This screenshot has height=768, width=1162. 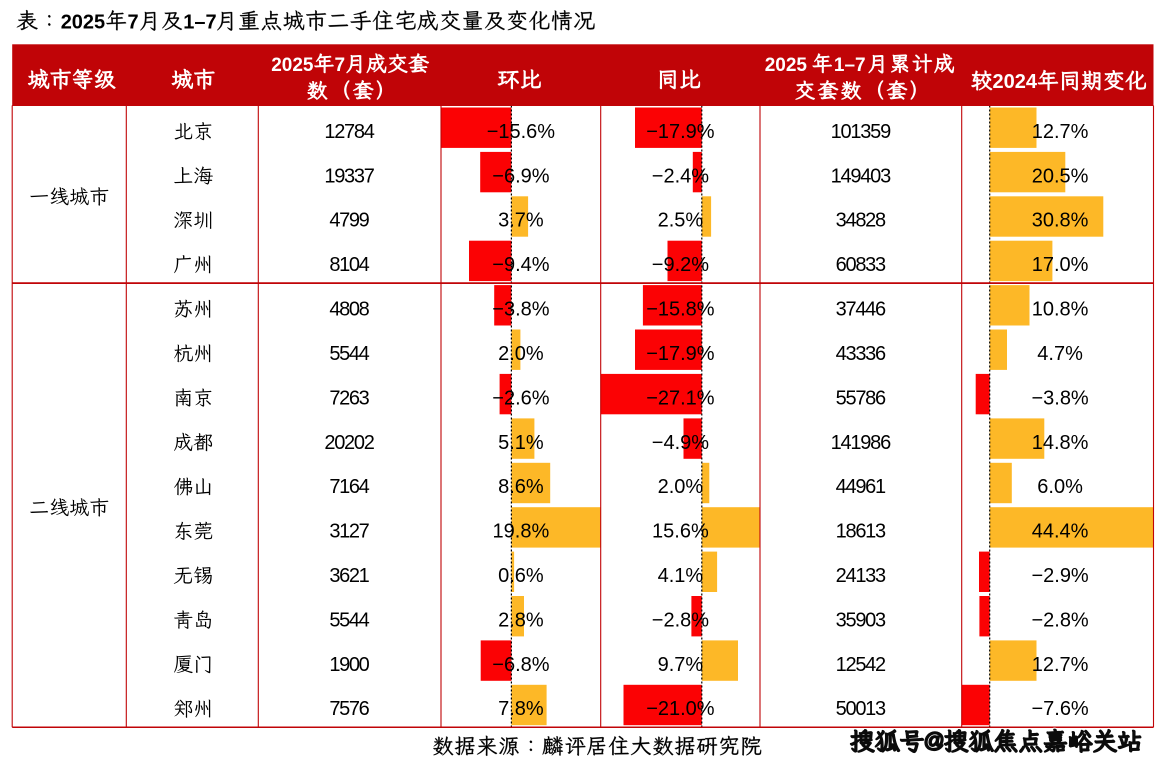 What do you see at coordinates (521, 576) in the screenshot?
I see `svg-text: 0.6%` at bounding box center [521, 576].